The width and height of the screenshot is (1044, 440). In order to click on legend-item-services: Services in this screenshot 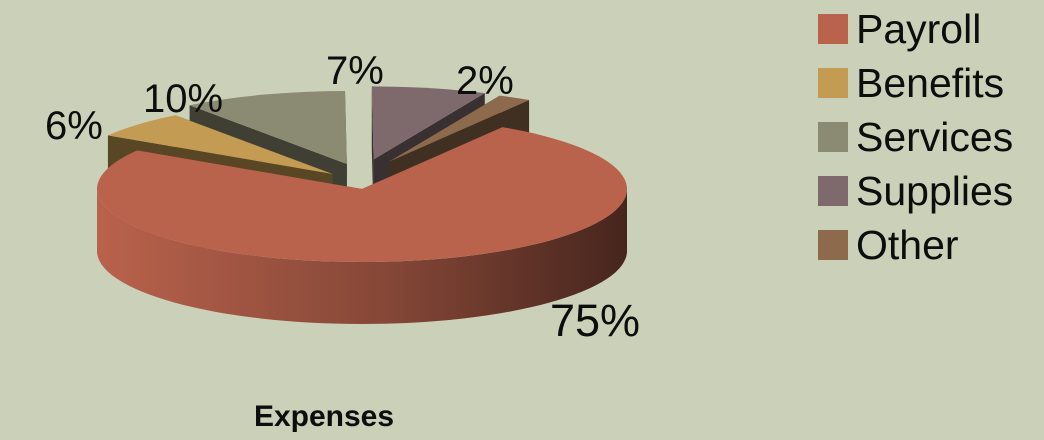, I will do `click(915, 137)`.